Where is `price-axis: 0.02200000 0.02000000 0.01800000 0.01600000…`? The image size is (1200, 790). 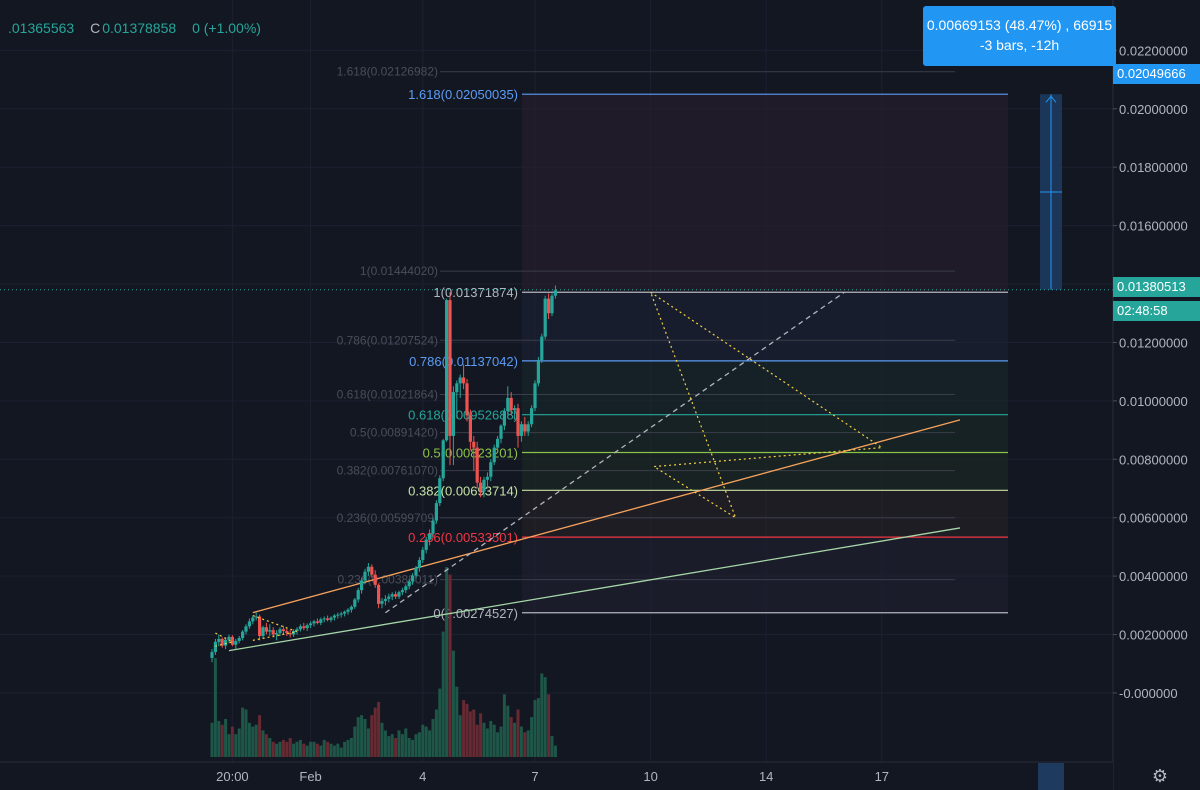 price-axis: 0.02200000 0.02000000 0.01800000 0.01600000… is located at coordinates (1156, 395).